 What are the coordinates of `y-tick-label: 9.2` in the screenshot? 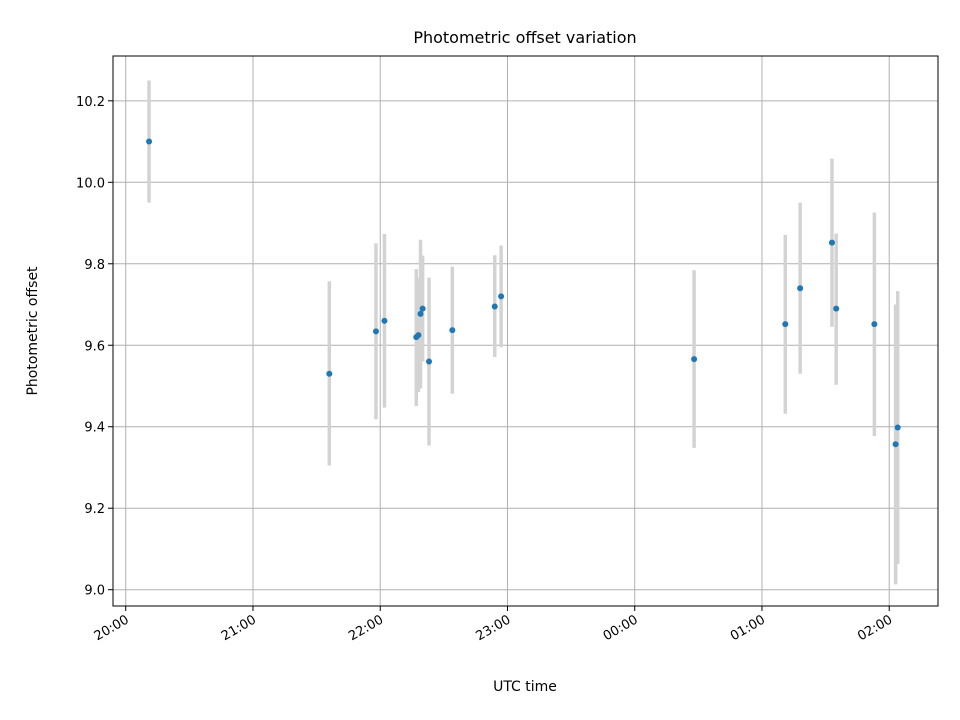 It's located at (94, 509).